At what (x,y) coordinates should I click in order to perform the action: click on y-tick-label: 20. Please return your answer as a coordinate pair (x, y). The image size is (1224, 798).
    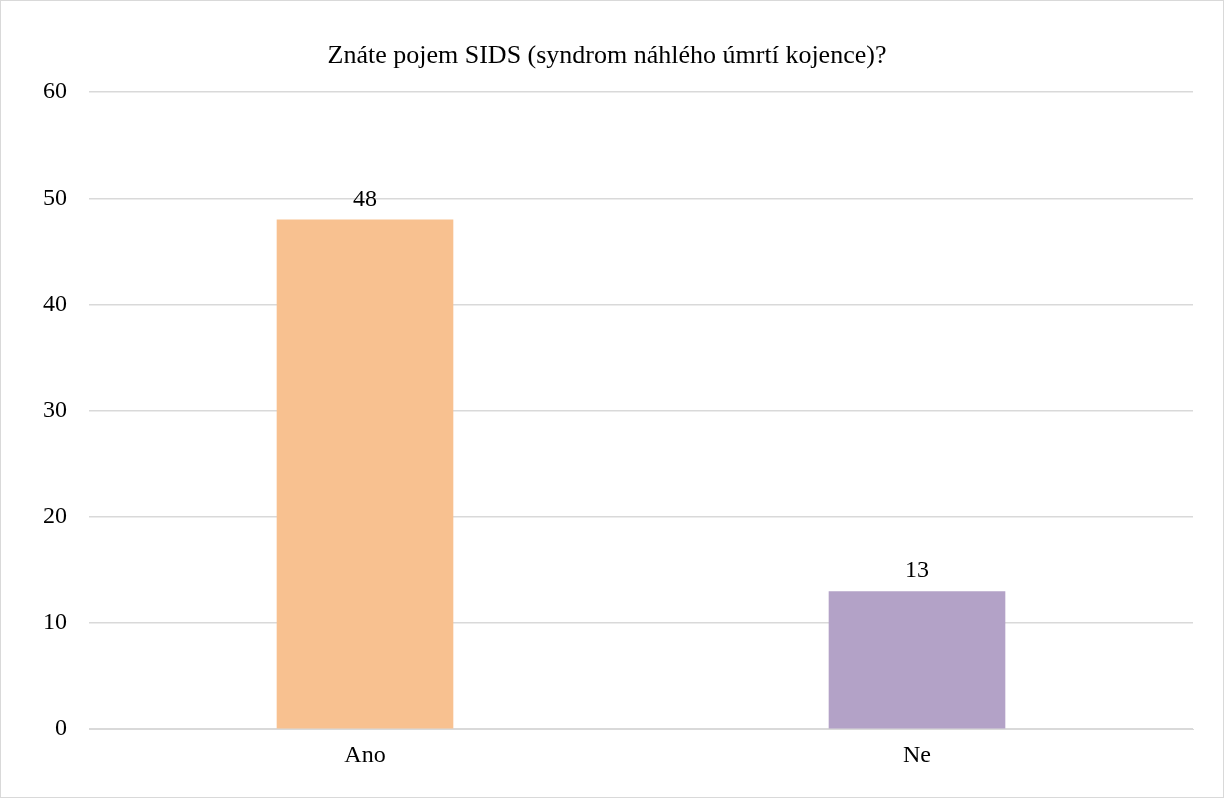
    Looking at the image, I should click on (55, 515).